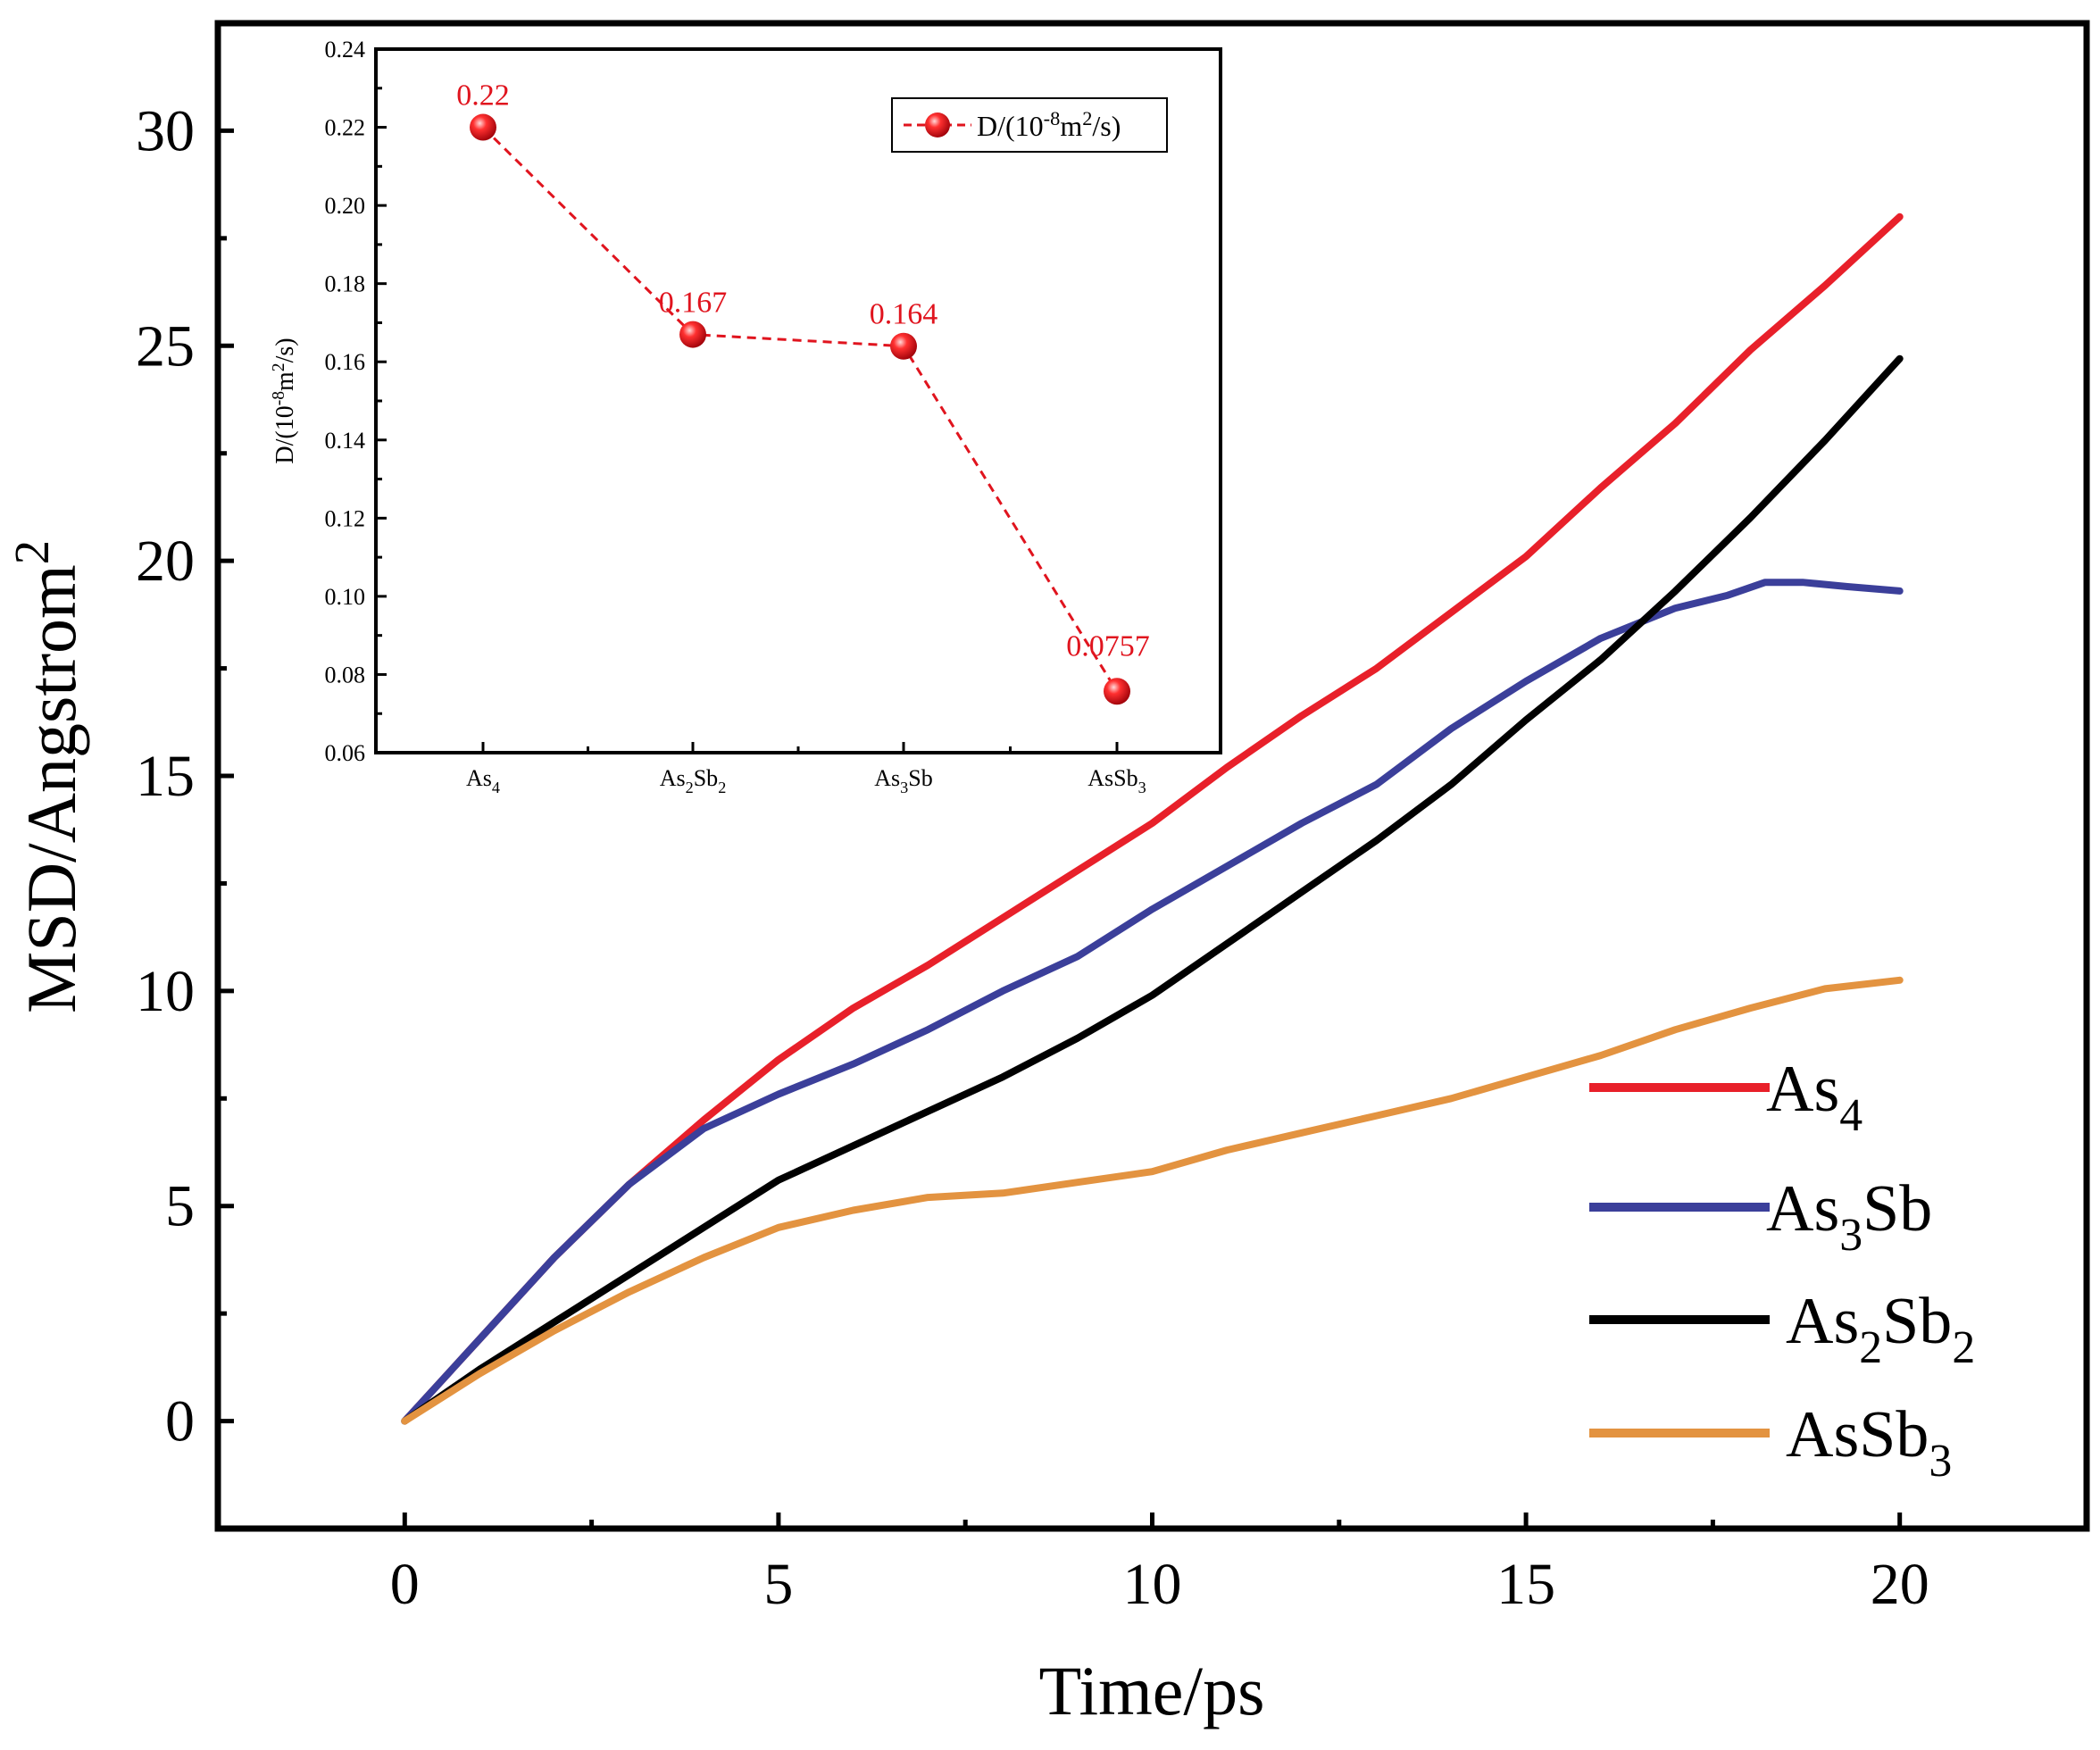 The image size is (2100, 1750). What do you see at coordinates (693, 335) in the screenshot?
I see `inset-point-As2Sb2` at bounding box center [693, 335].